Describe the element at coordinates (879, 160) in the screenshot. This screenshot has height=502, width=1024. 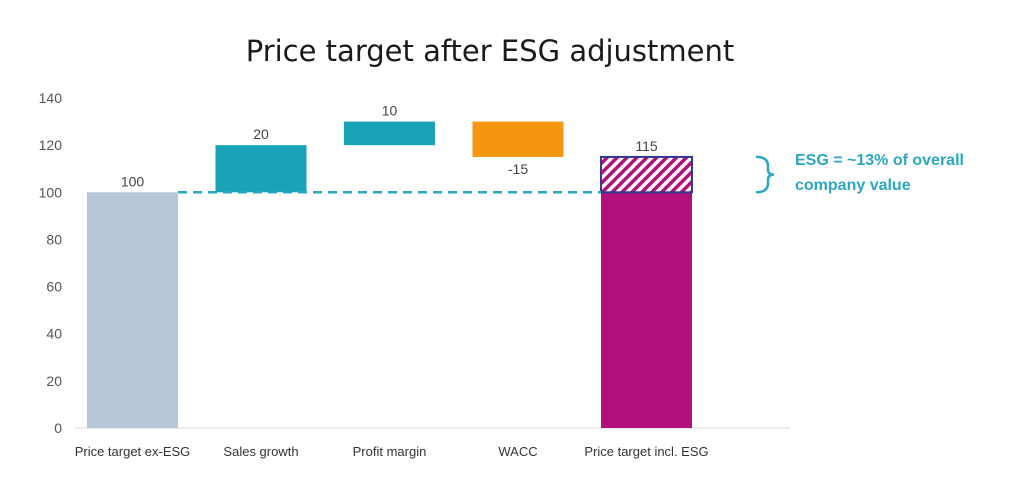
I see `annotation-text: ESG = ~13% of overall` at that location.